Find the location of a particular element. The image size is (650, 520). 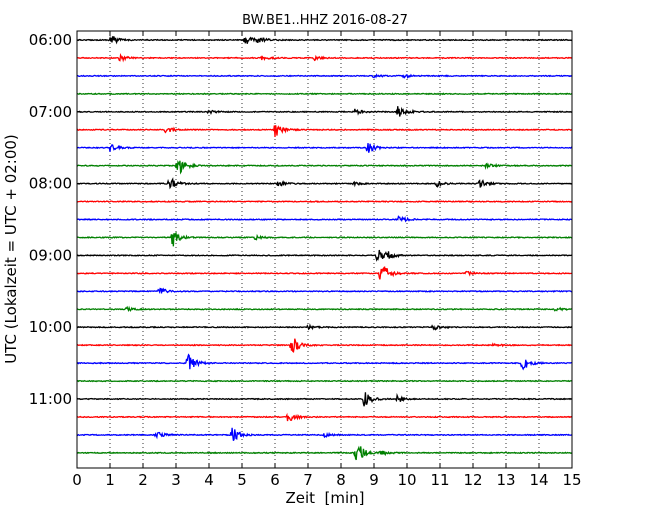

x-tick-label: 2 is located at coordinates (143, 480).